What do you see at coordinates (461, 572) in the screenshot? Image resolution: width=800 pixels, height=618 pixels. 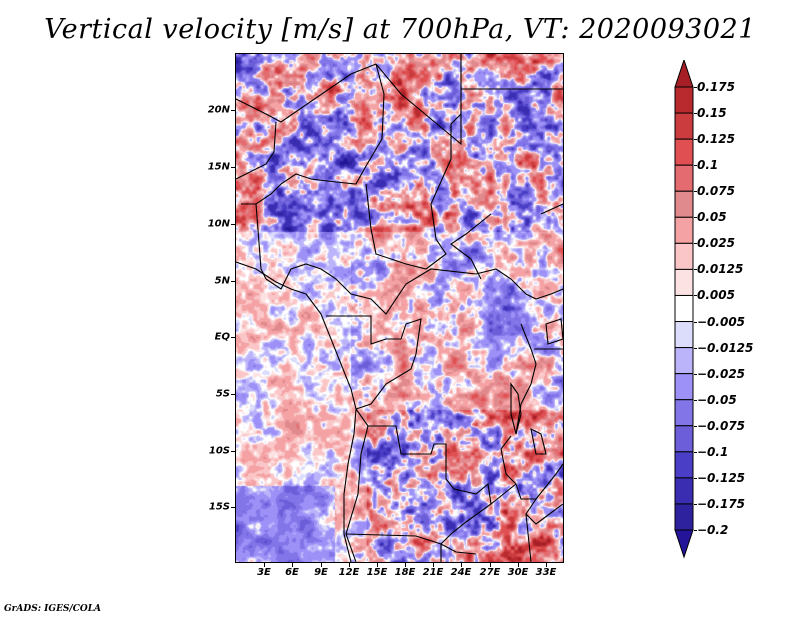 I see `x-tick-label: 24E` at bounding box center [461, 572].